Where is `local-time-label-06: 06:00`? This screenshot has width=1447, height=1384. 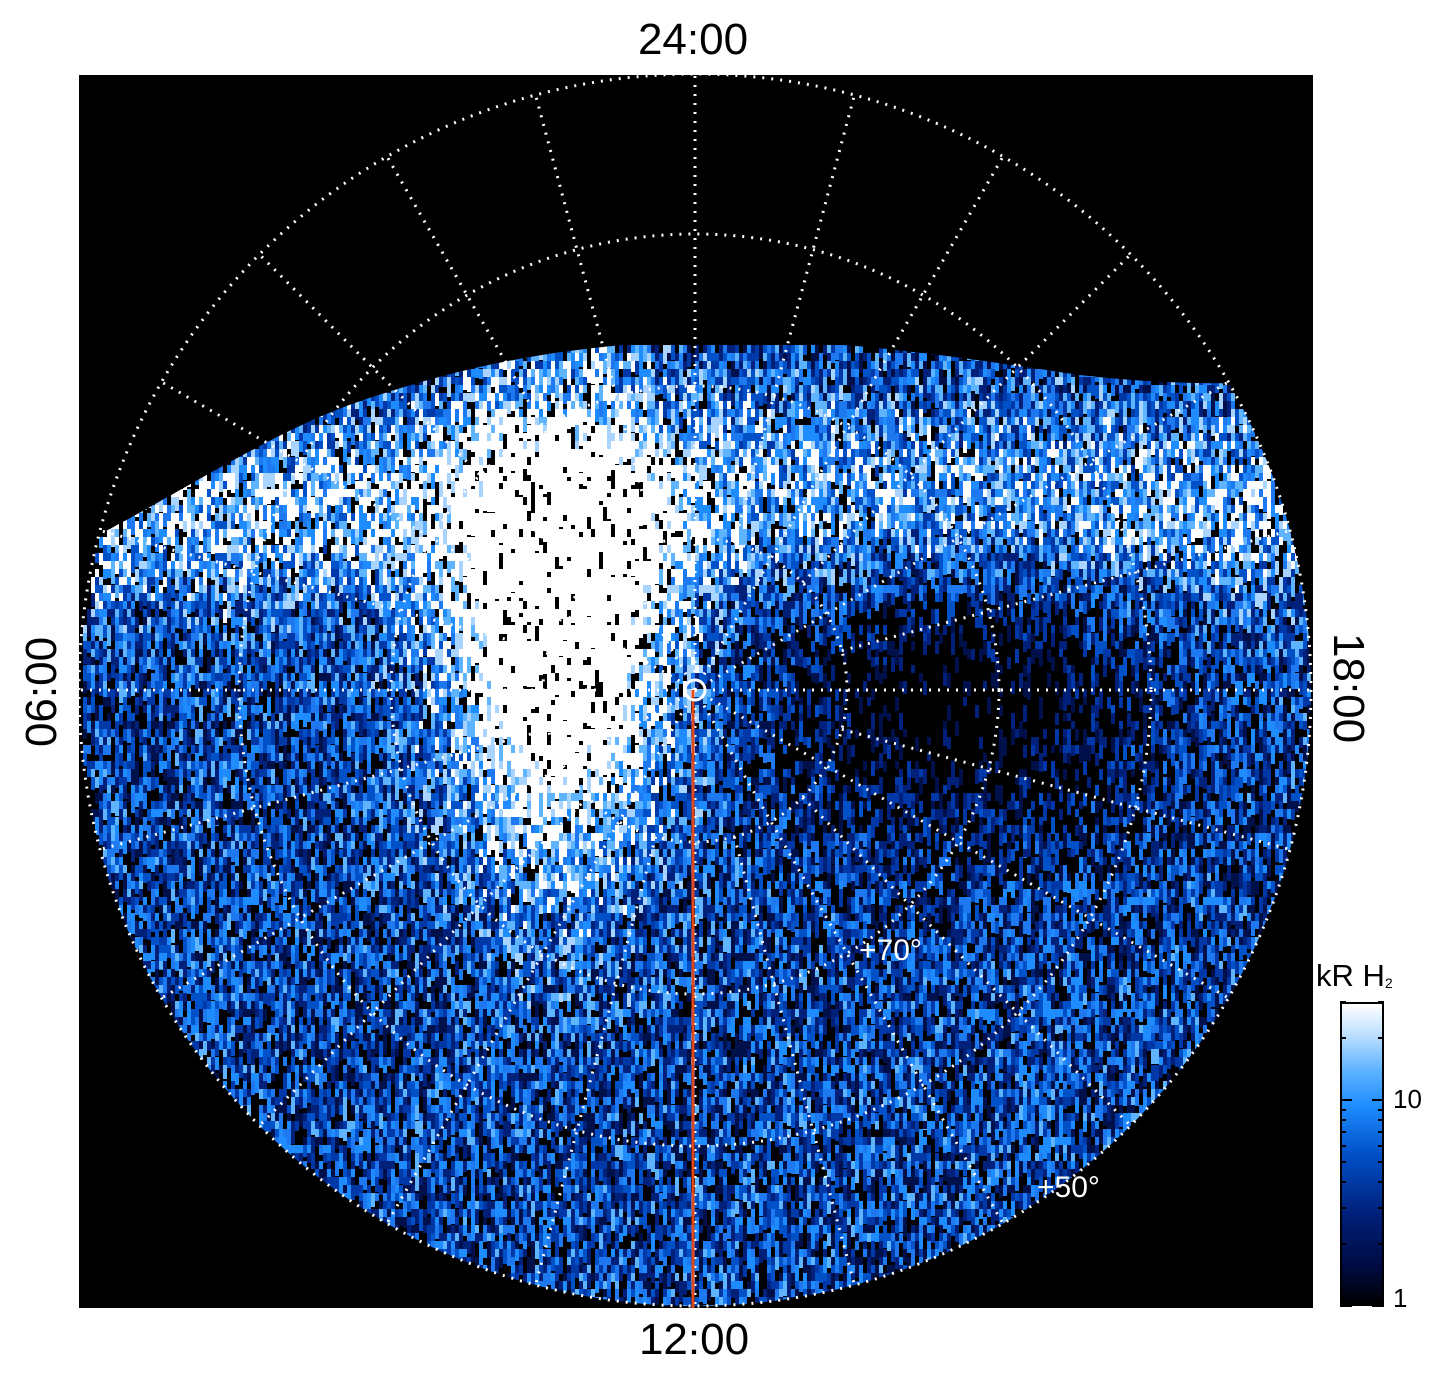 local-time-label-06: 06:00 is located at coordinates (41, 692).